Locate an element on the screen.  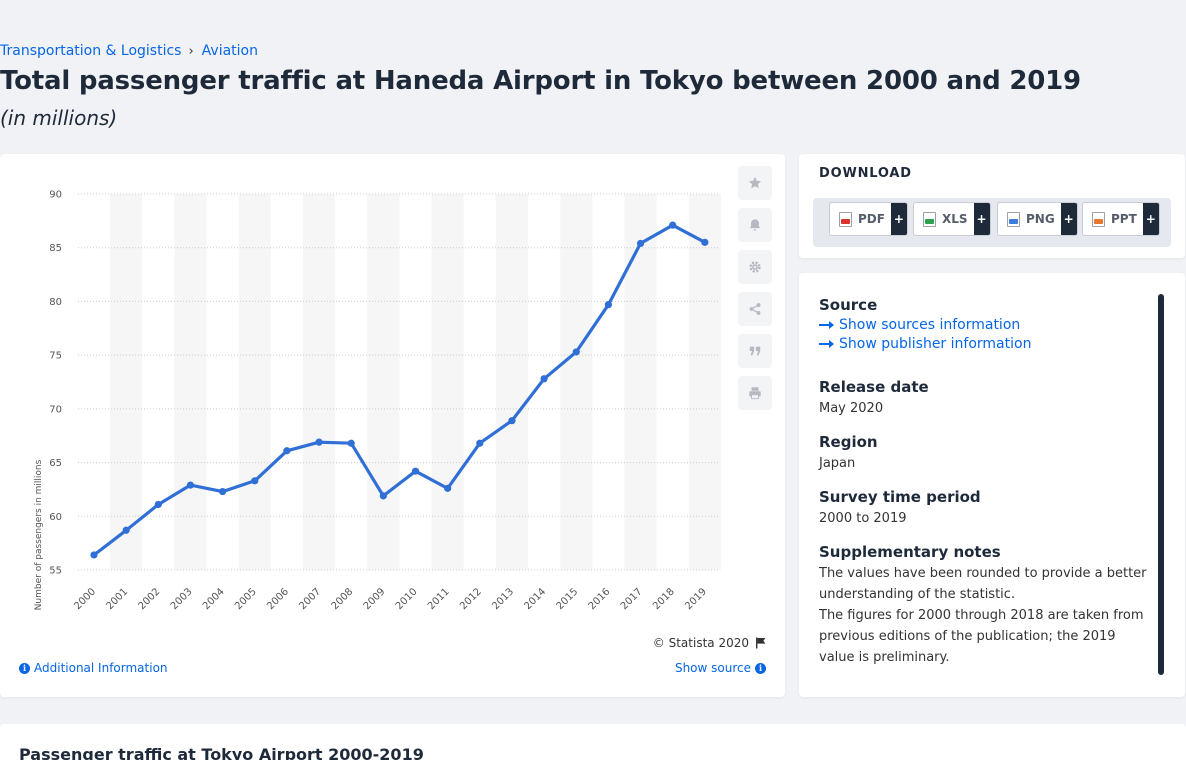
x-tick-label: 2019 is located at coordinates (696, 599).